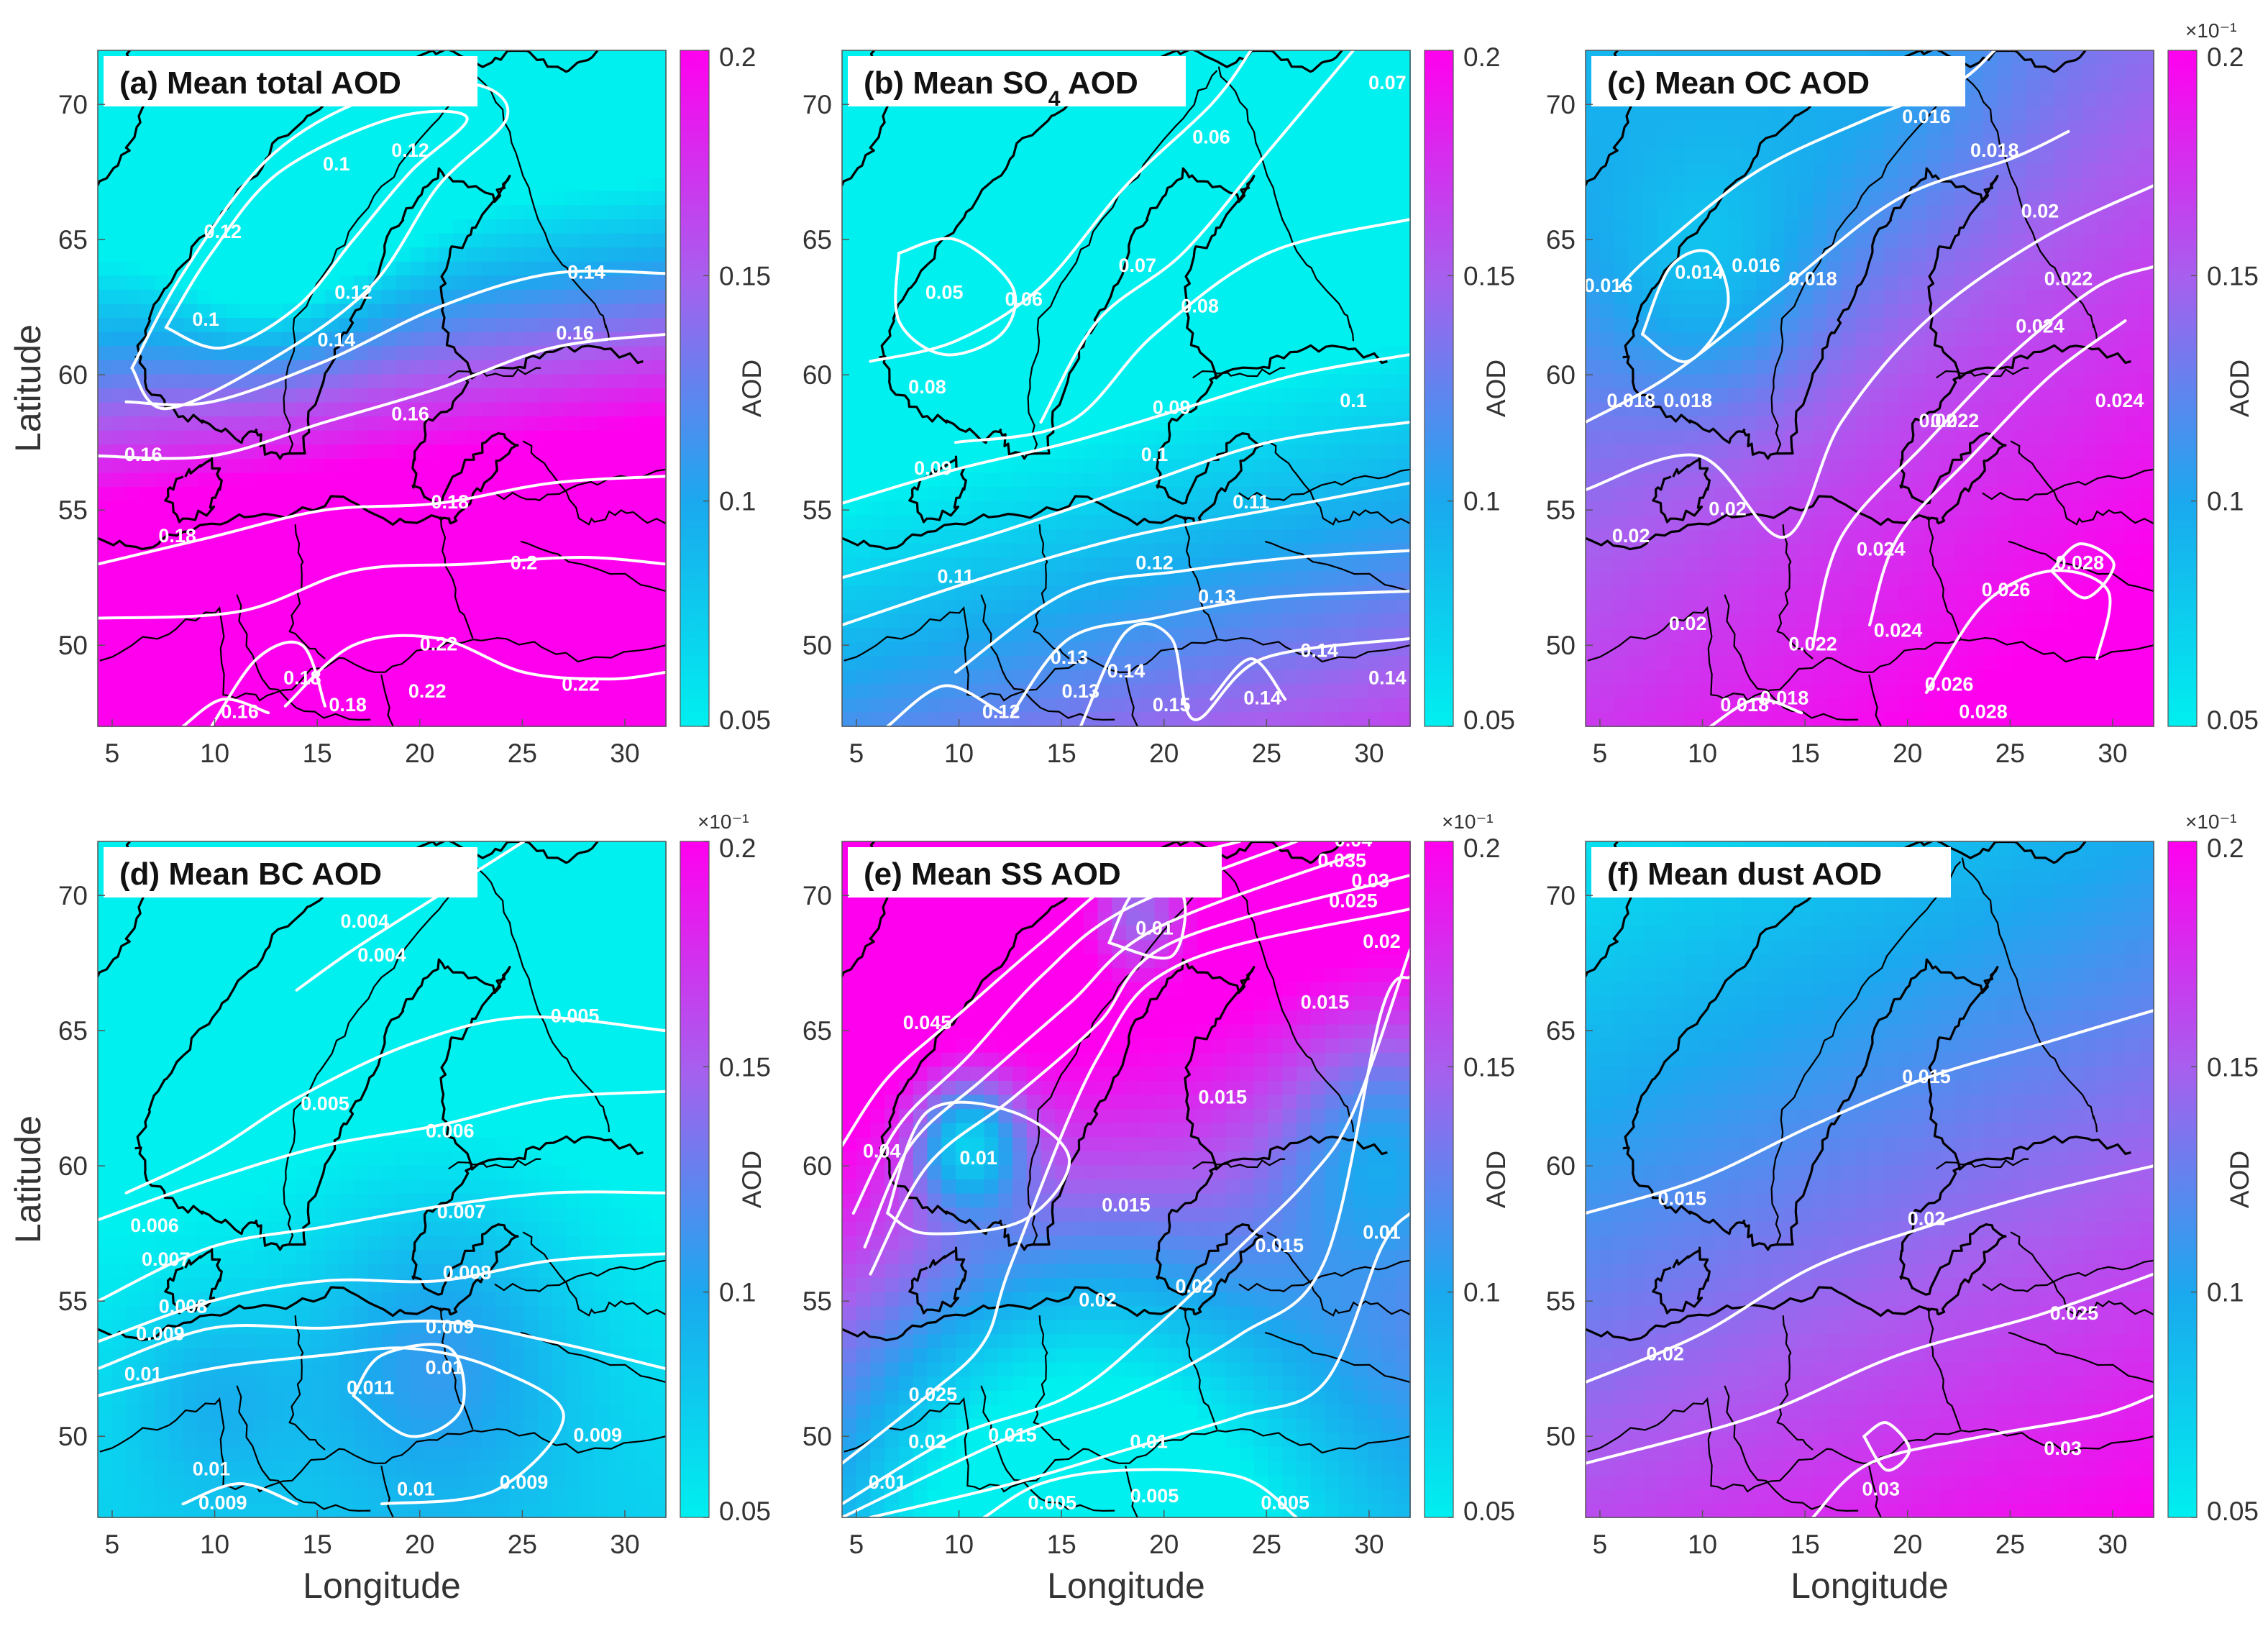 The height and width of the screenshot is (1626, 2268). I want to click on contour-label: 0.028, so click(1983, 711).